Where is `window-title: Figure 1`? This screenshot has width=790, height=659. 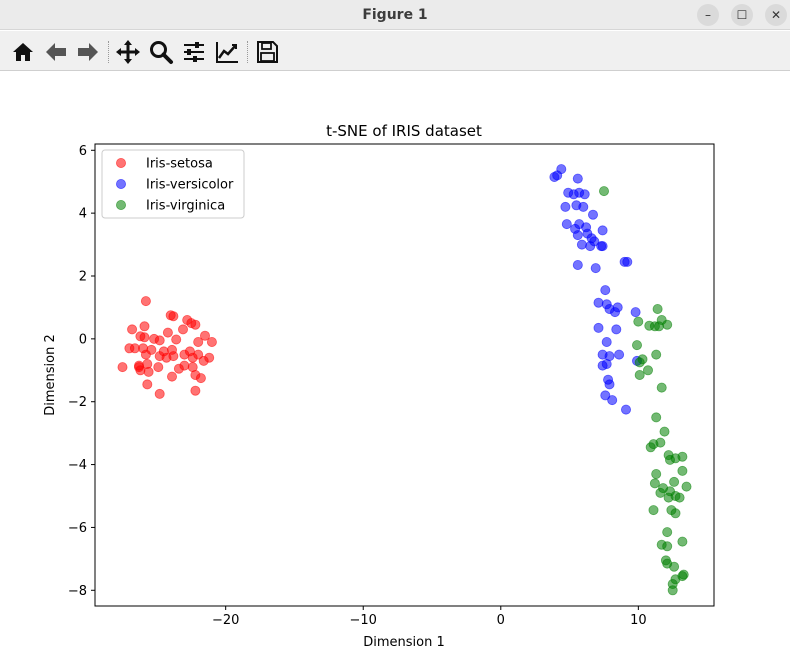
window-title: Figure 1 is located at coordinates (395, 15).